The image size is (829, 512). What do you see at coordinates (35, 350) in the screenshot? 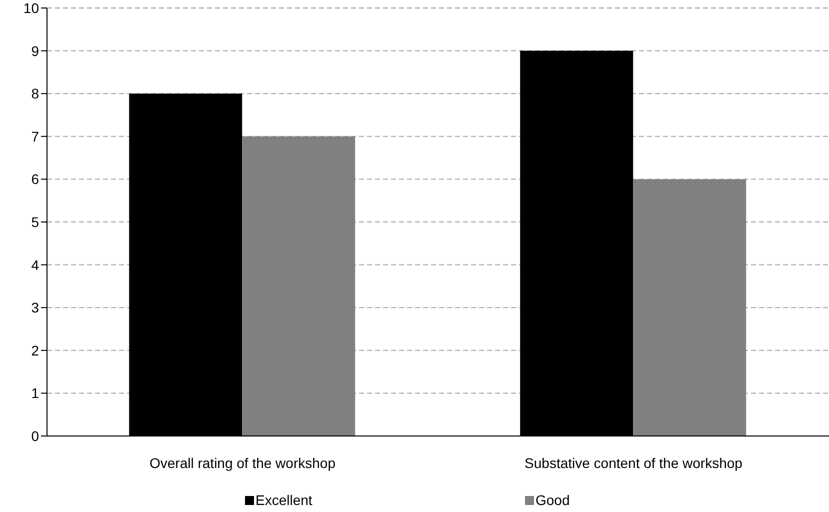
I see `y-tick-label: 2` at bounding box center [35, 350].